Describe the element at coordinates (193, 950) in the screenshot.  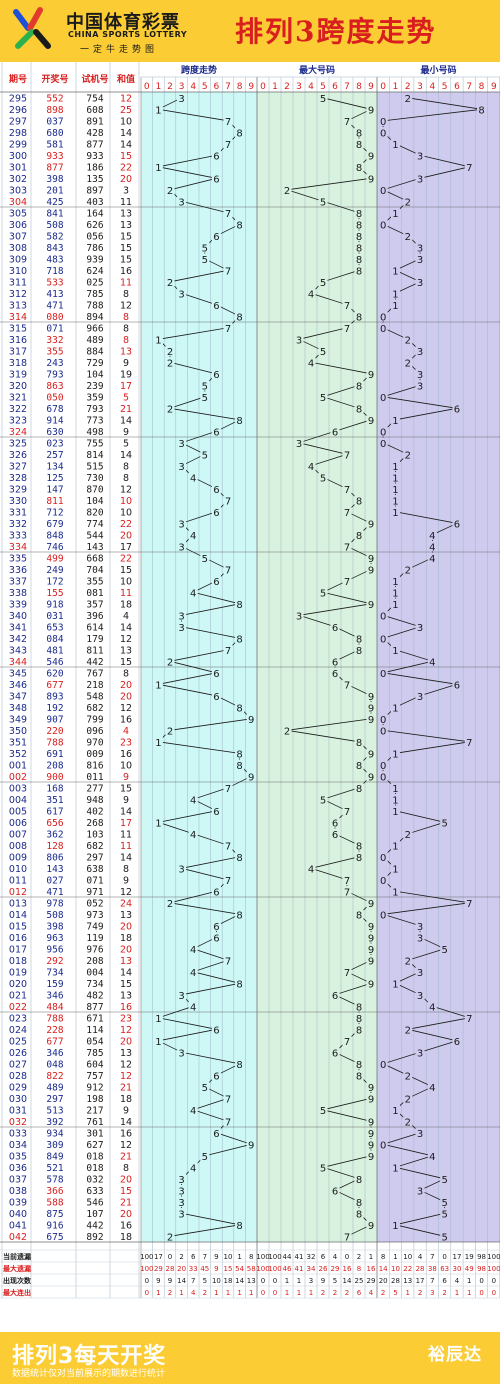
I see `span-marker: 4` at that location.